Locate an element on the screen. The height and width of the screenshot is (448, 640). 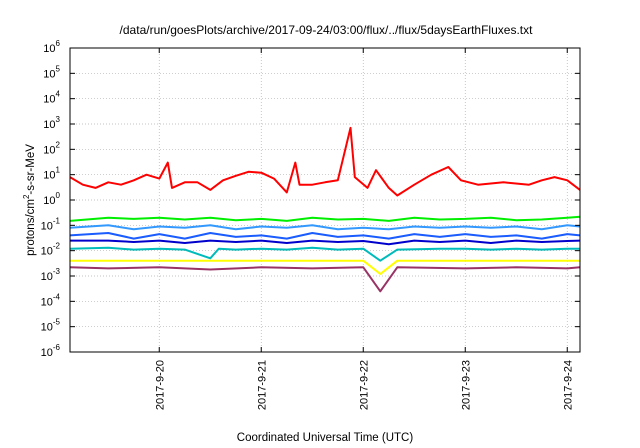
y-tick-label: 10³ is located at coordinates (51, 123).